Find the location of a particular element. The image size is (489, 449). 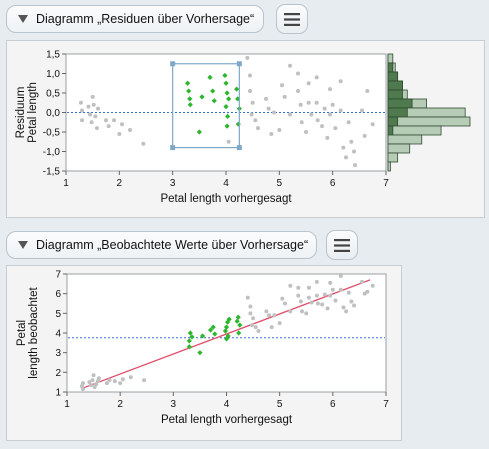

y-tick-label: 0,5 is located at coordinates (53, 94).